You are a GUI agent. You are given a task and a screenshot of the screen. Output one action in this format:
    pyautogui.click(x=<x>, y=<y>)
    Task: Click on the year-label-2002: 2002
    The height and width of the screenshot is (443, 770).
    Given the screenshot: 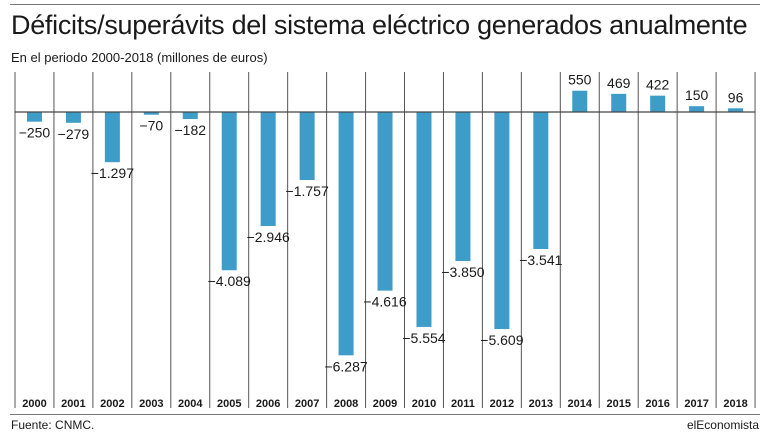 What is the action you would take?
    pyautogui.click(x=112, y=404)
    